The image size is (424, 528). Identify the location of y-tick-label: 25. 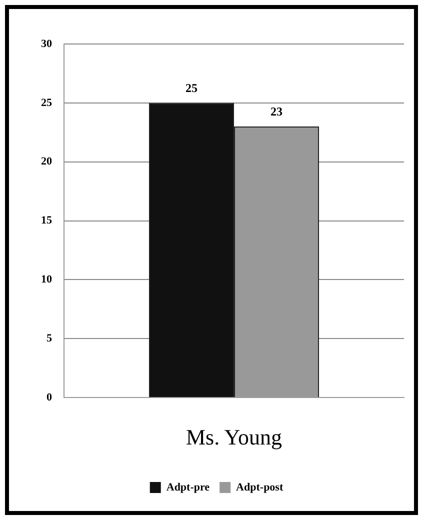
(46, 102).